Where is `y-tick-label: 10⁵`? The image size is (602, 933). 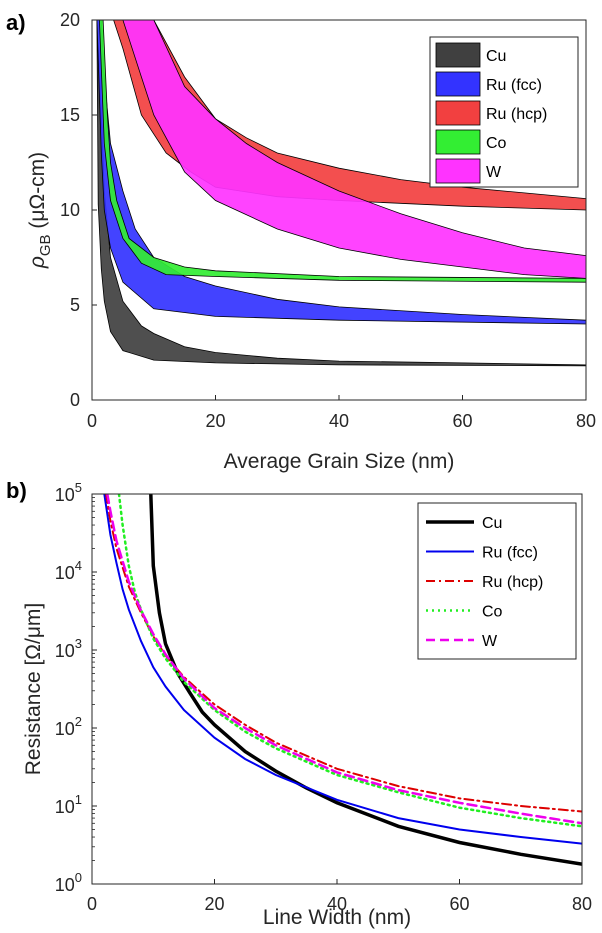
y-tick-label: 10⁵ is located at coordinates (68, 492).